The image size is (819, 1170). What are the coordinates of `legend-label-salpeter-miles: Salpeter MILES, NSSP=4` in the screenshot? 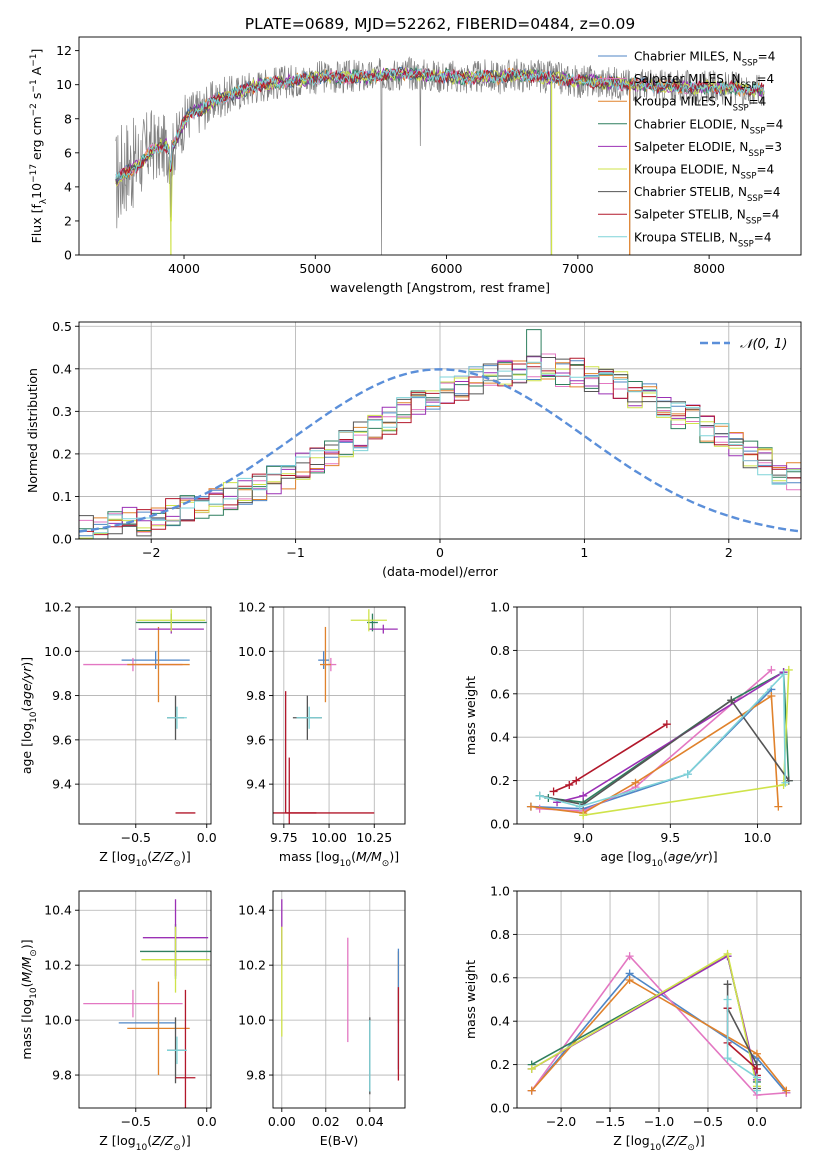 It's located at (704, 81).